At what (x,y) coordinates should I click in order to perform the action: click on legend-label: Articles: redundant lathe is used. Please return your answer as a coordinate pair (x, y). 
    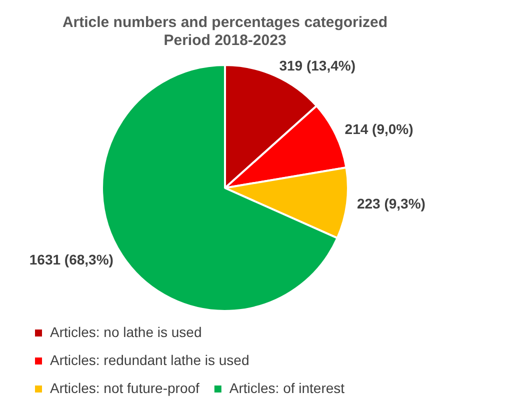
    Looking at the image, I should click on (150, 360).